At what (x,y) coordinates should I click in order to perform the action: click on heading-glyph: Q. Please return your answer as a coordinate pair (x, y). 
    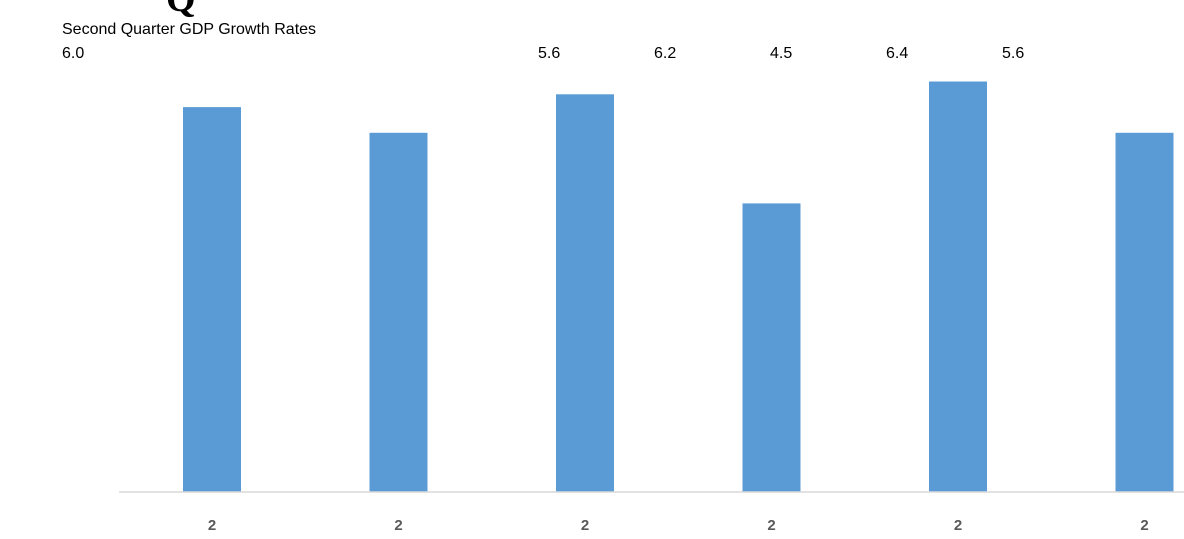
    Looking at the image, I should click on (181, 9).